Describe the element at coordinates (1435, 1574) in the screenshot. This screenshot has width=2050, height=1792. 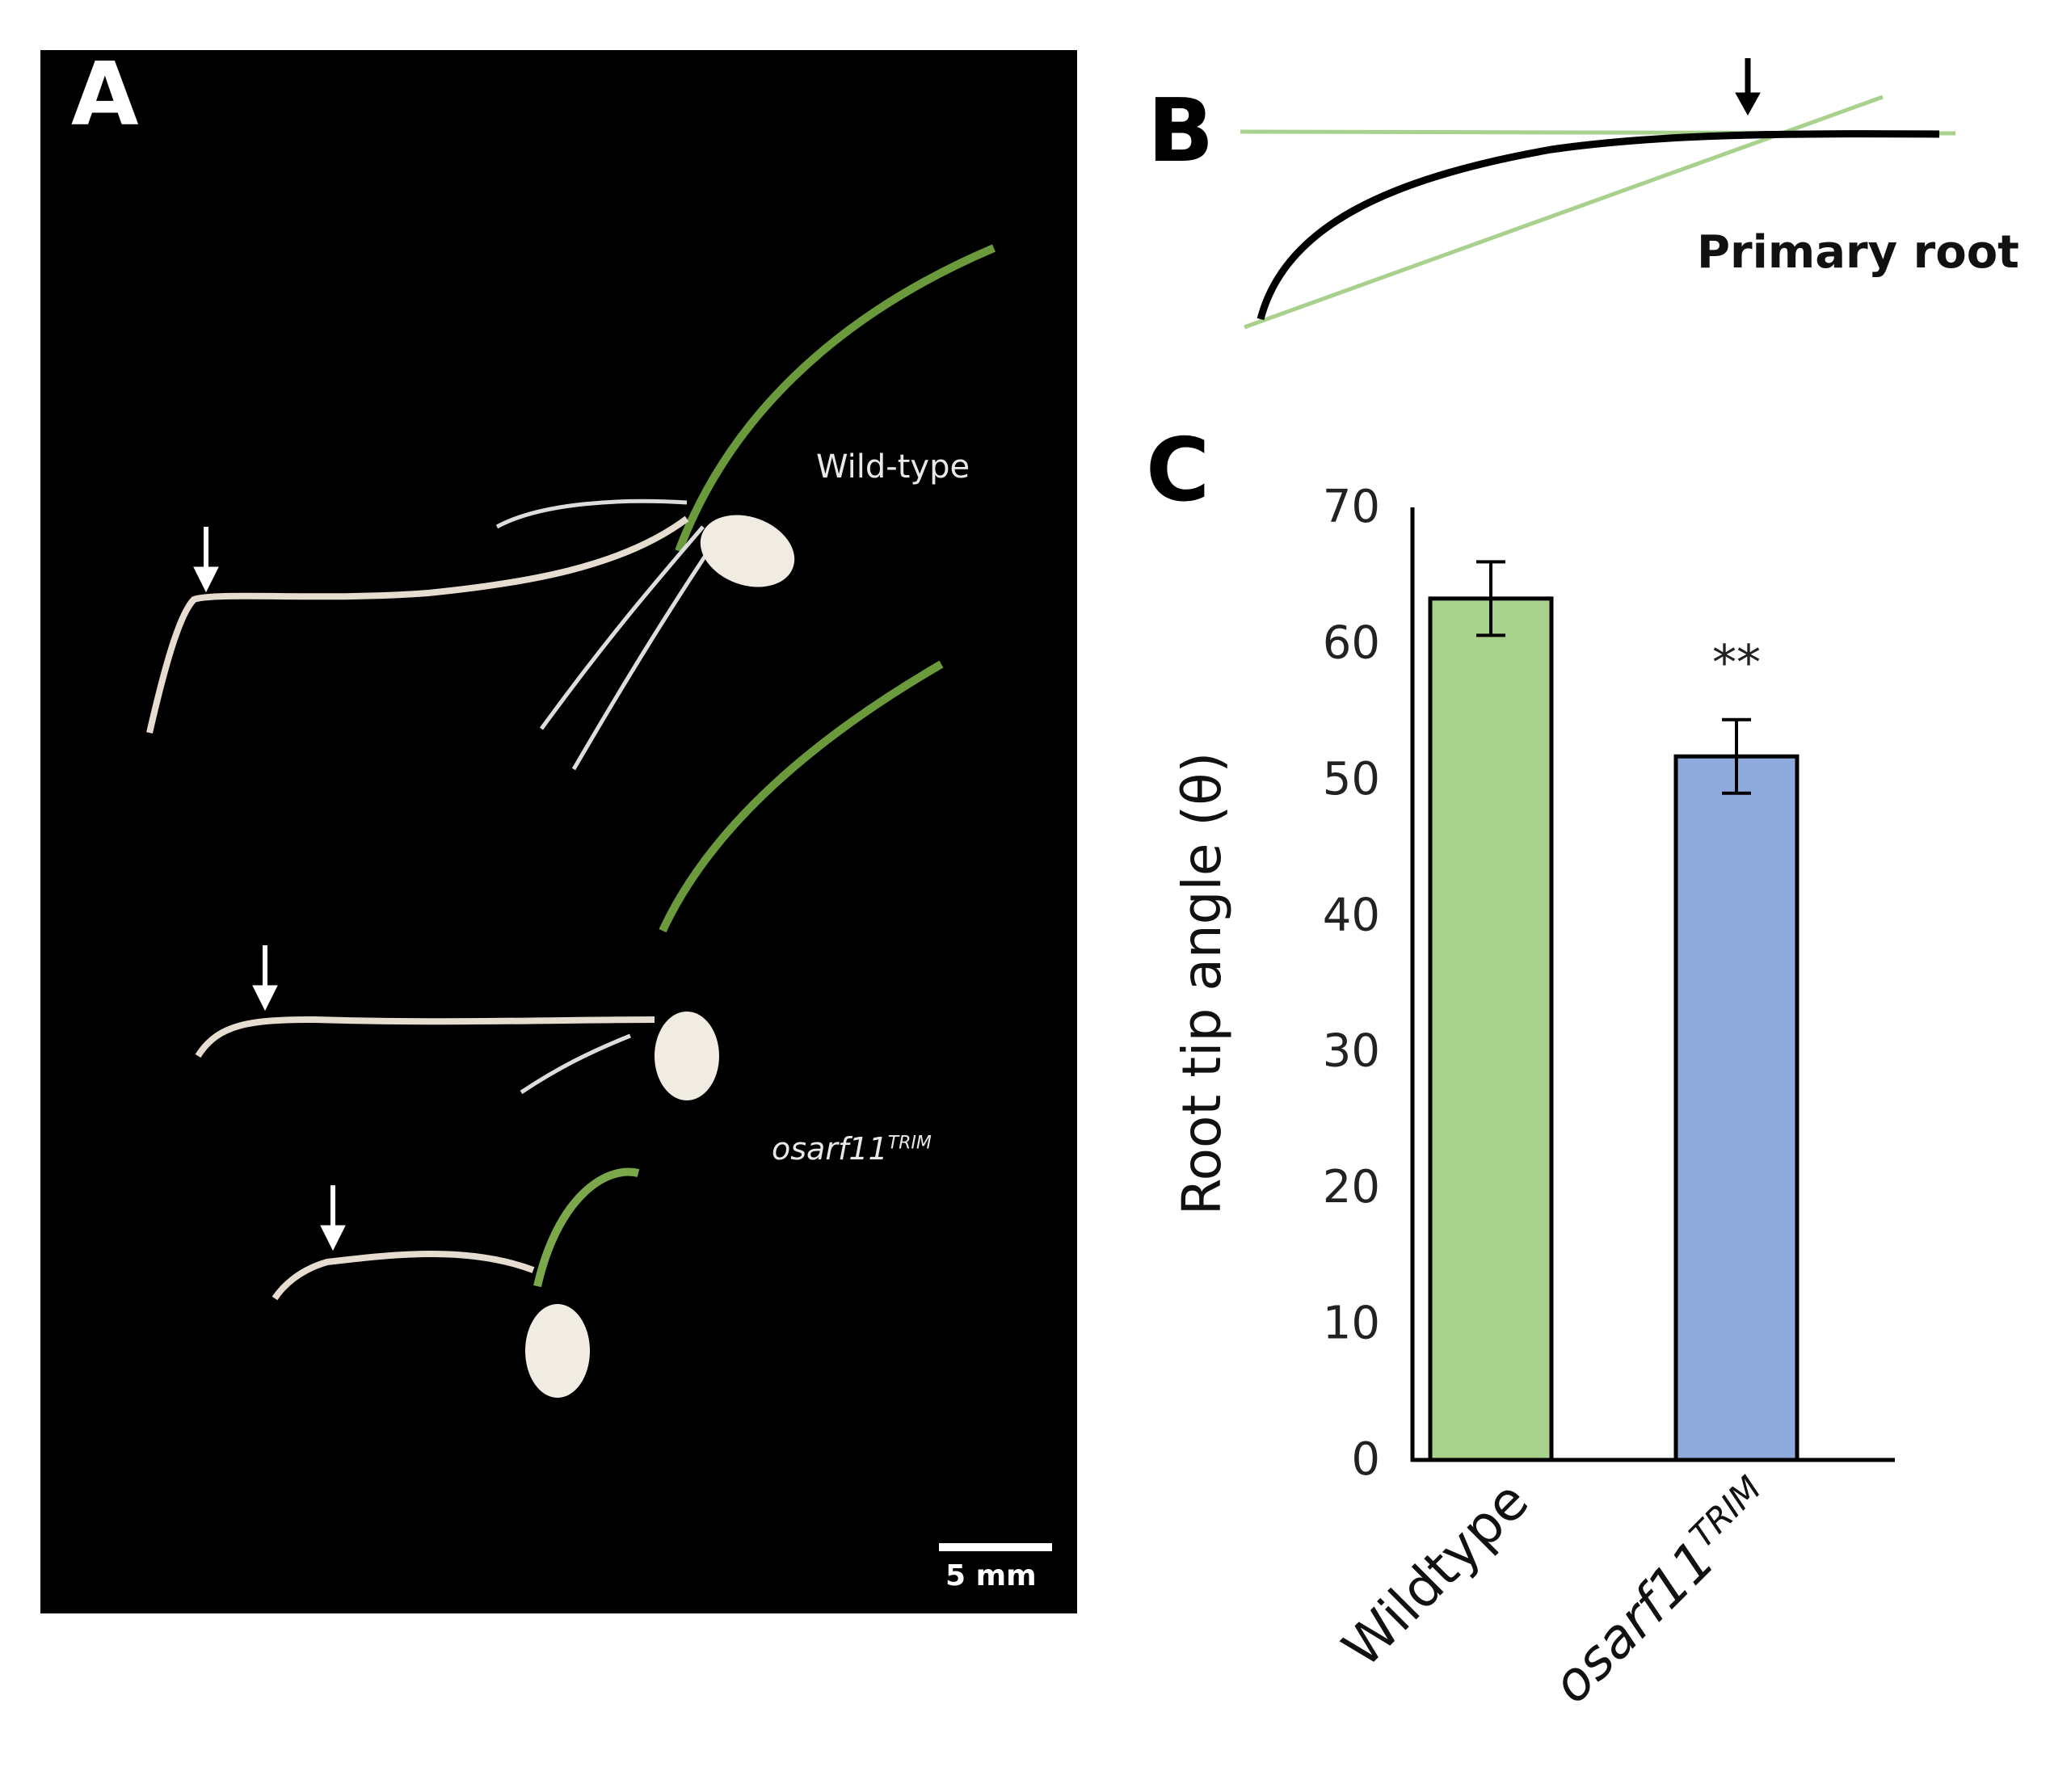
I see `x-tick-label: Wildtype` at that location.